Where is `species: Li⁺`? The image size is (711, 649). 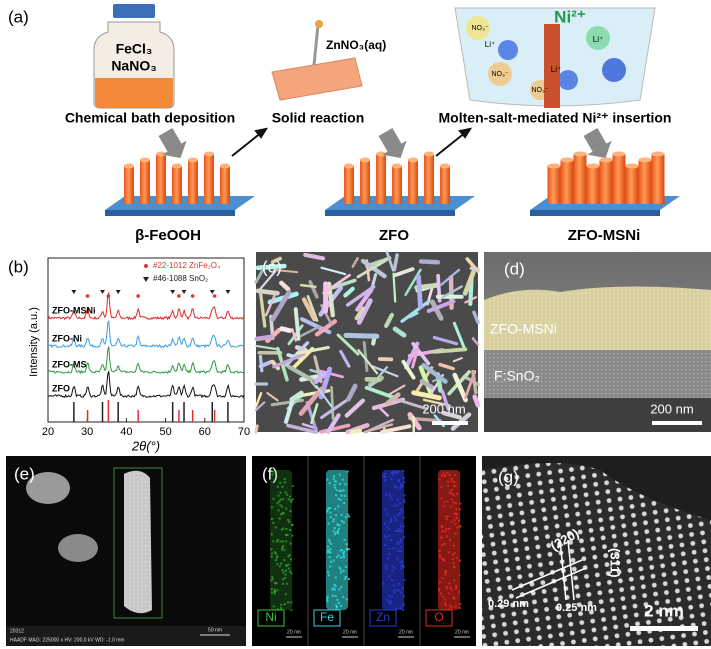
species: Li⁺ is located at coordinates (490, 44).